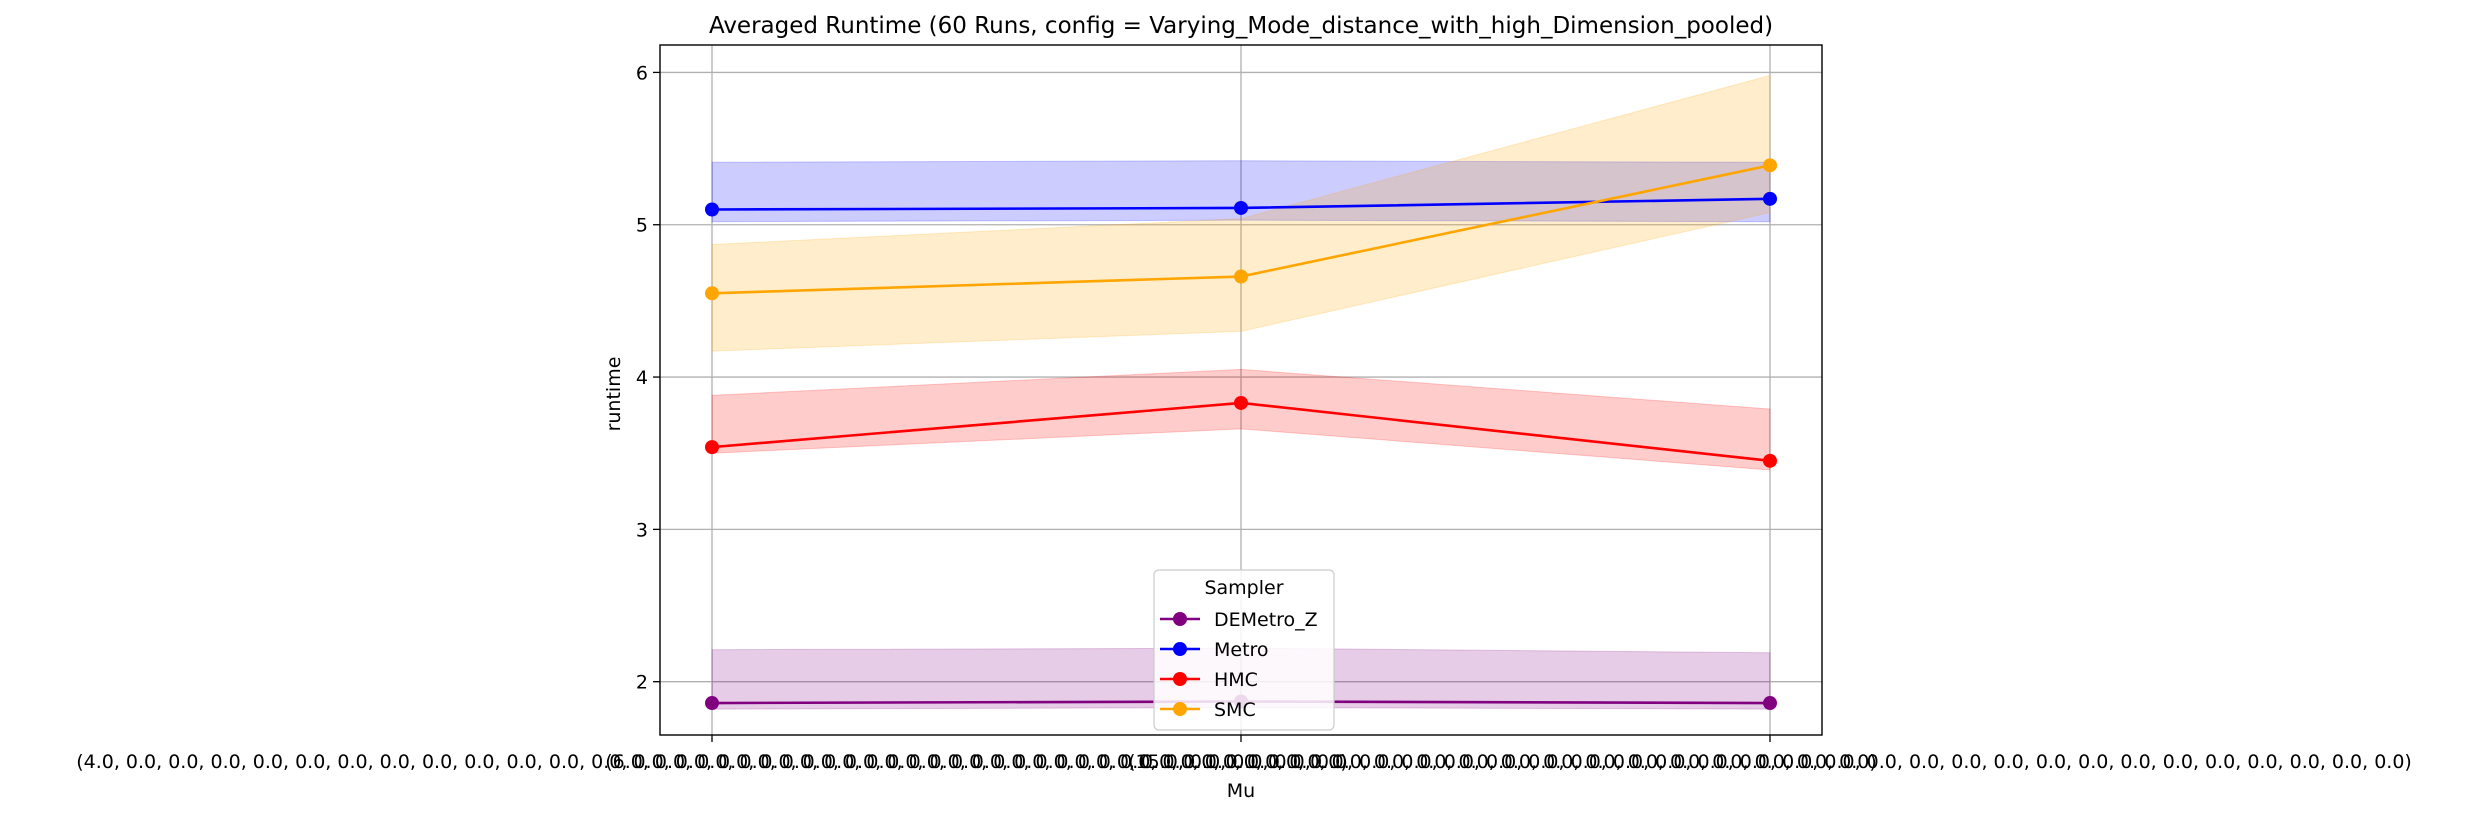 This screenshot has height=817, width=2487. What do you see at coordinates (642, 73) in the screenshot?
I see `y-tick-label: 6` at bounding box center [642, 73].